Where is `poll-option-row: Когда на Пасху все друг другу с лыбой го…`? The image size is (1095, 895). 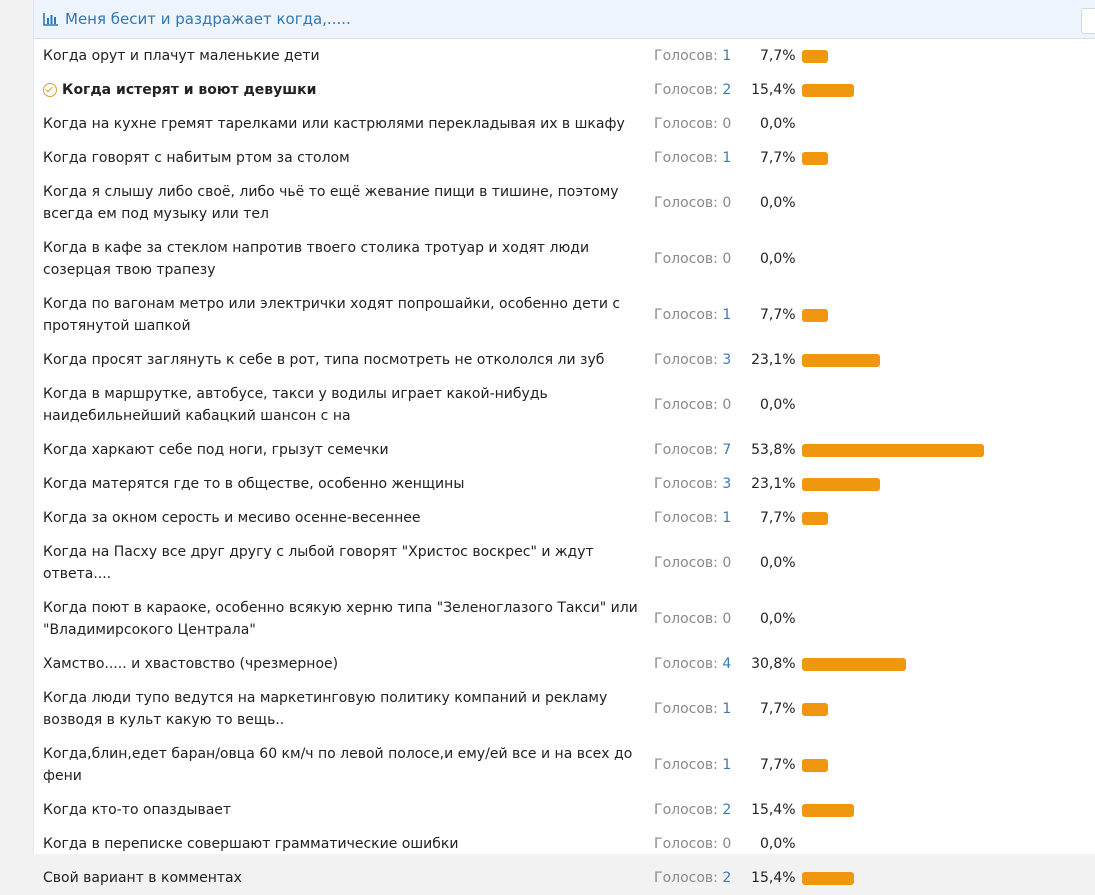
poll-option-row: Когда на Пасху все друг другу с лыбой го… is located at coordinates (564, 563).